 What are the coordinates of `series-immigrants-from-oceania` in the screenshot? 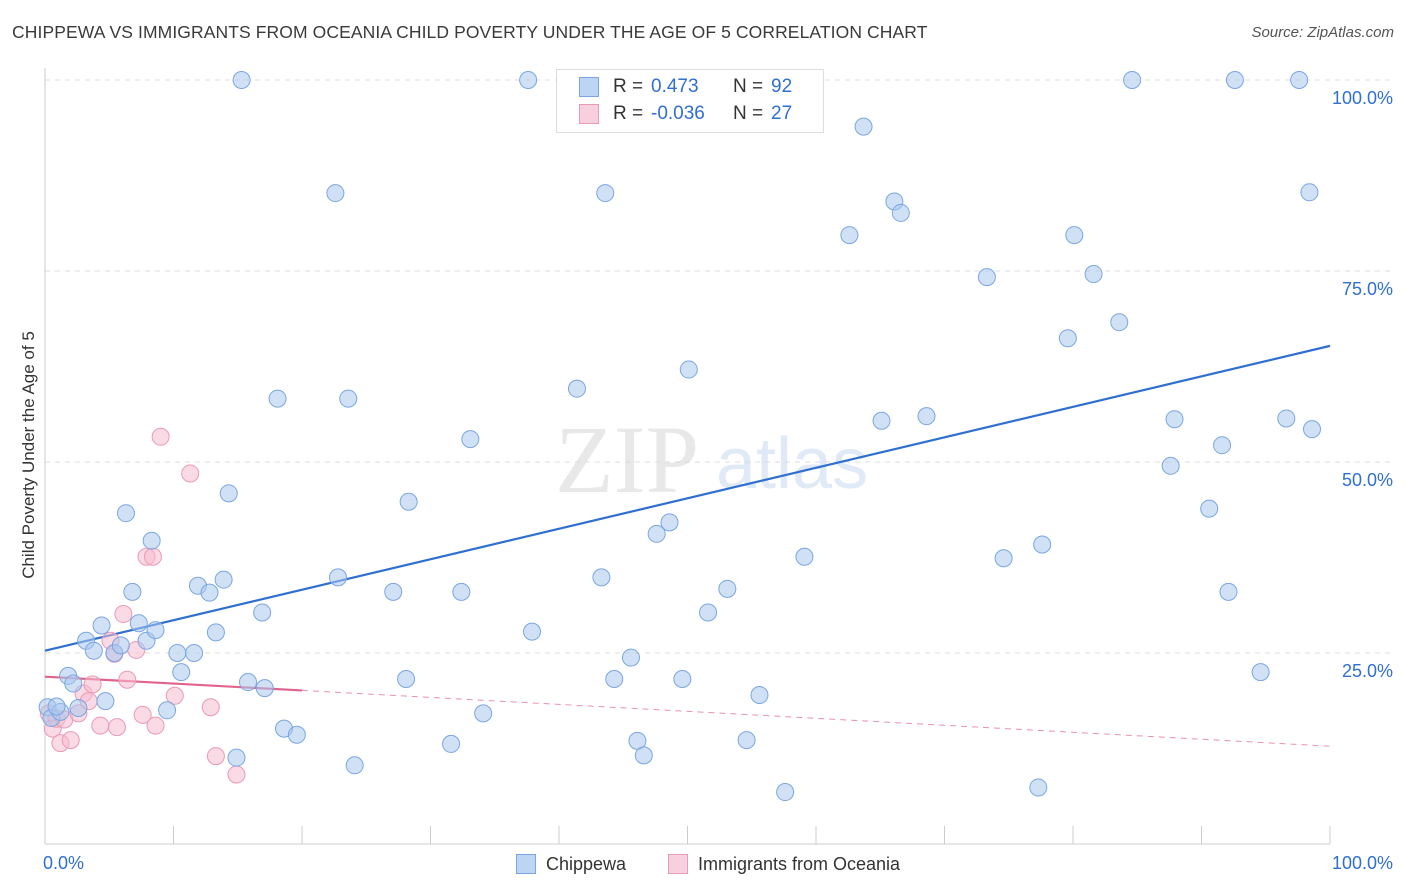 It's located at (142, 605).